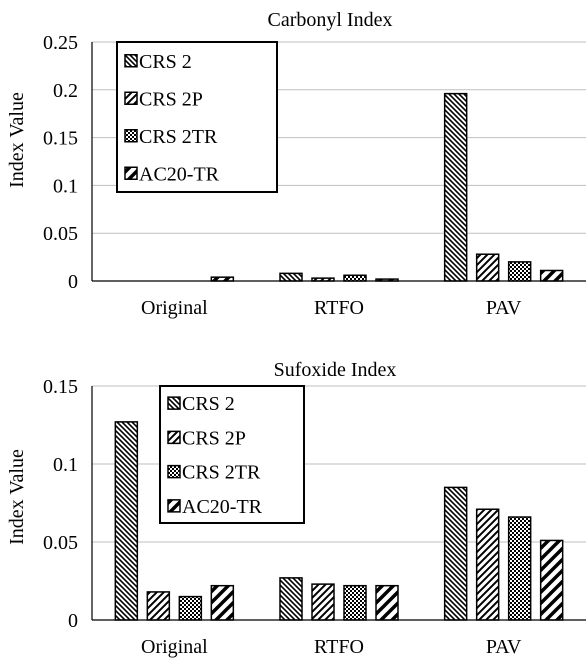 This screenshot has width=586, height=660. I want to click on chart-title: Carbonyl Index, so click(330, 20).